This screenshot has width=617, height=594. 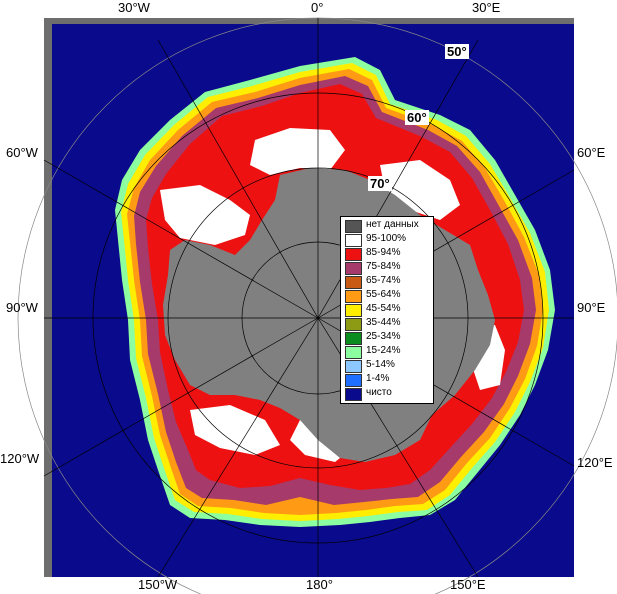 I want to click on legend-item: 1-4%, so click(x=387, y=380).